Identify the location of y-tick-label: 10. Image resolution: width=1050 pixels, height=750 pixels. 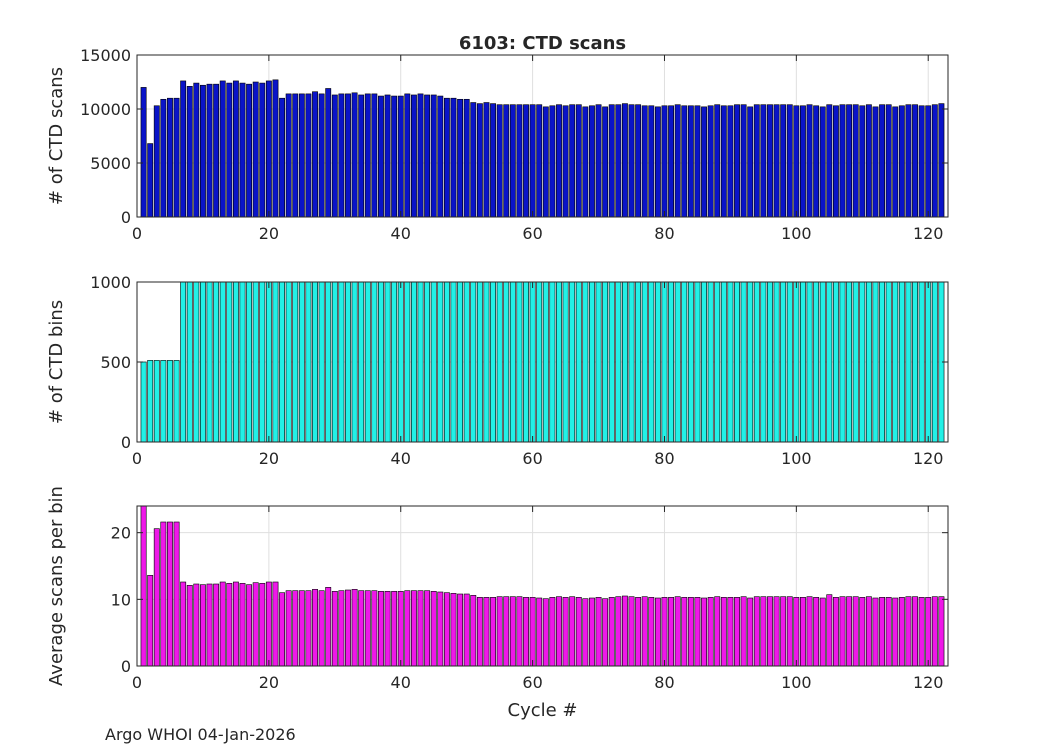
(121, 599).